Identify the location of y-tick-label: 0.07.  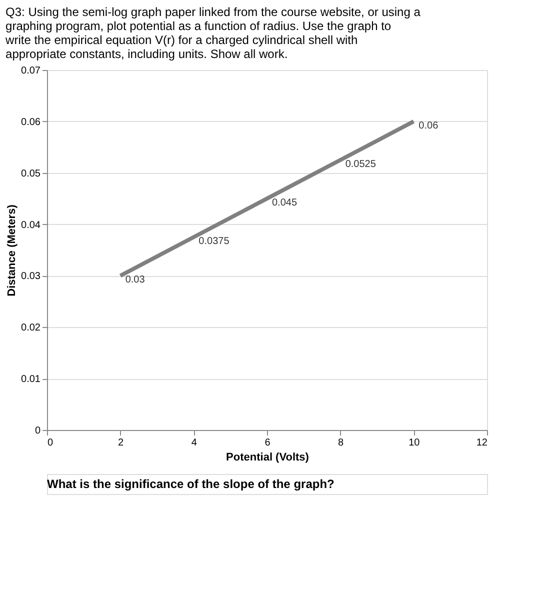
(31, 71).